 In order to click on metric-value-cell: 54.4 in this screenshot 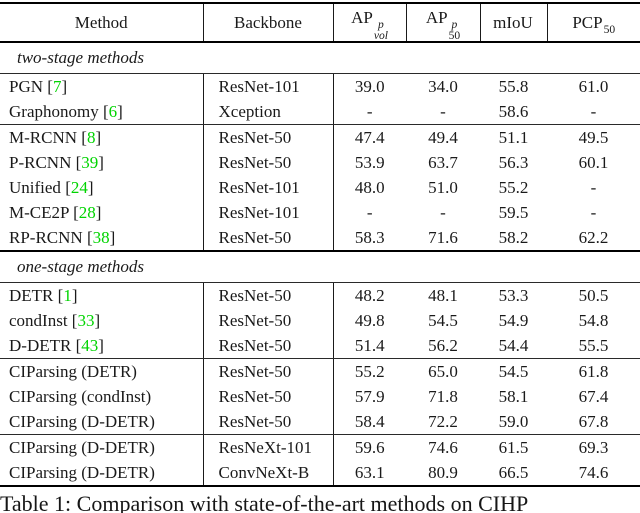, I will do `click(513, 345)`.